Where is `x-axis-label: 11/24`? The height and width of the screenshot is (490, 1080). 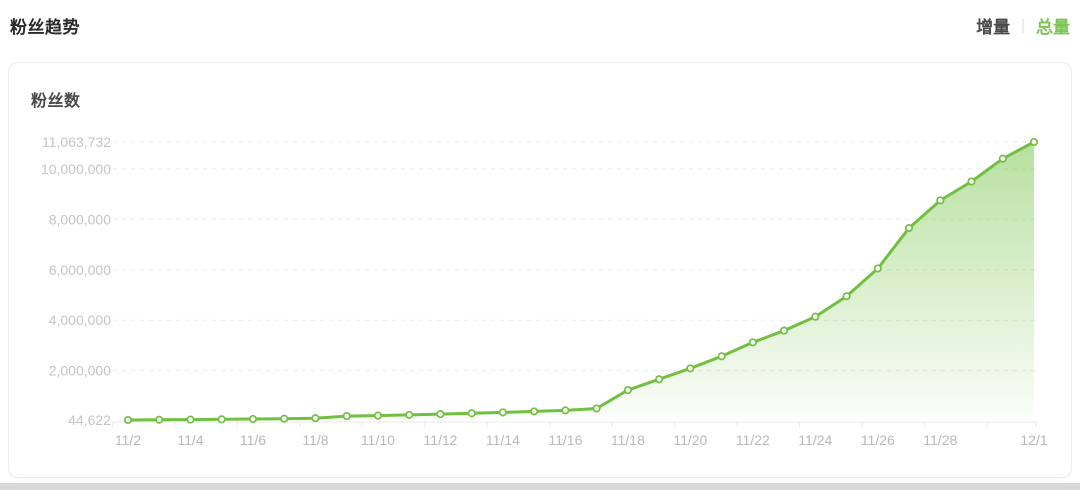 x-axis-label: 11/24 is located at coordinates (815, 440).